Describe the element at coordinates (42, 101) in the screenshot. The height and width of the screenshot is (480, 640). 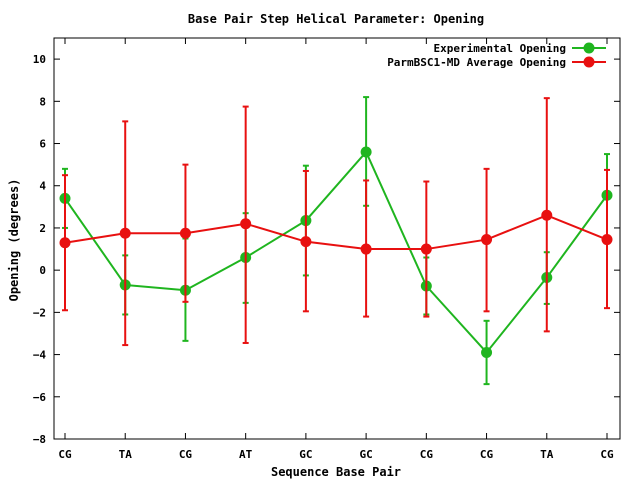
I see `y-tick-label: 8` at that location.